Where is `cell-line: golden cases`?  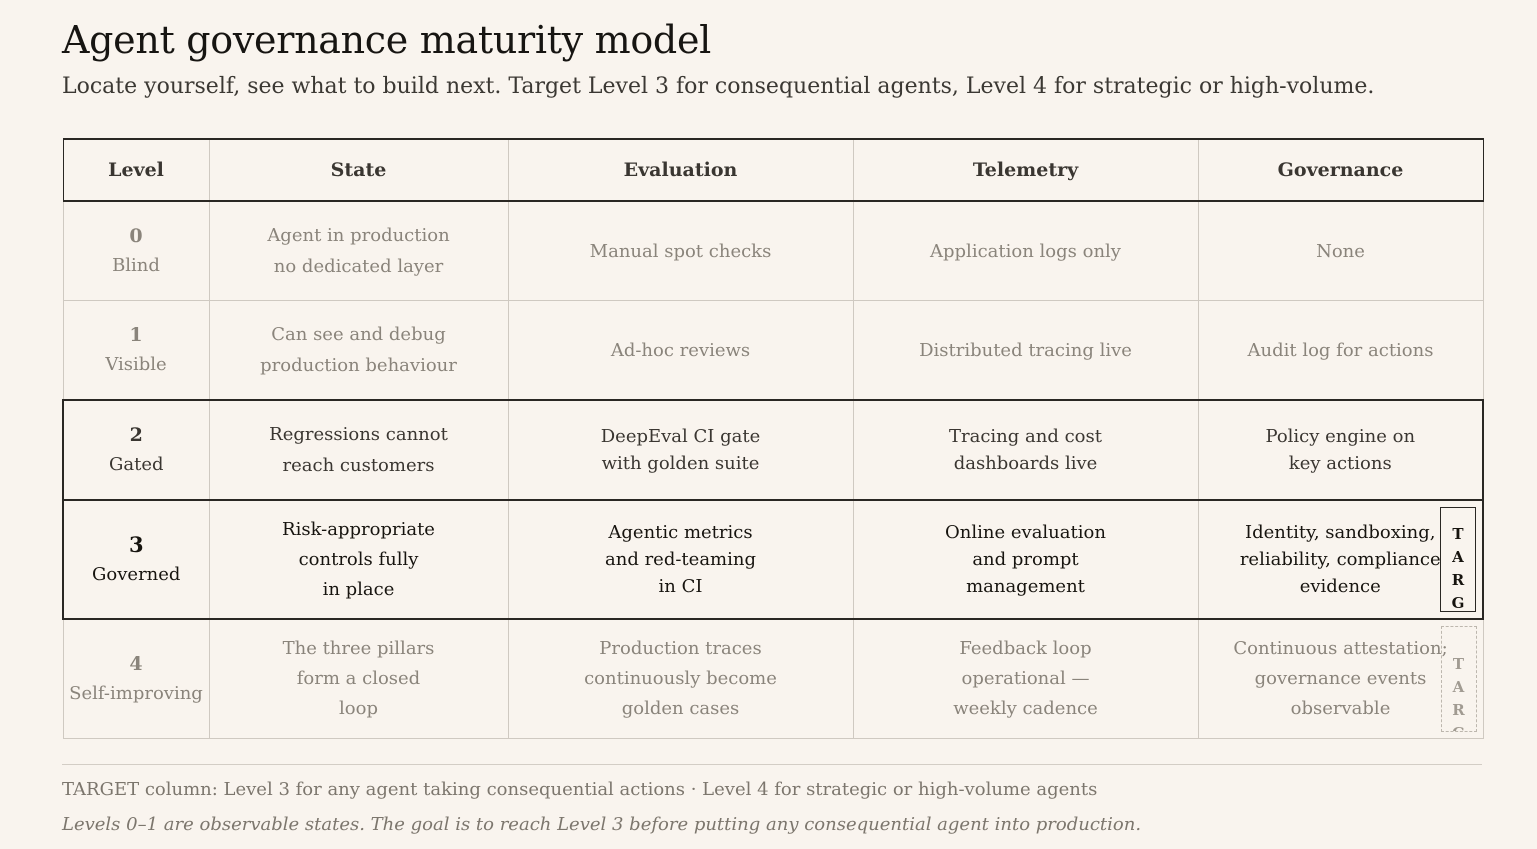 cell-line: golden cases is located at coordinates (680, 708).